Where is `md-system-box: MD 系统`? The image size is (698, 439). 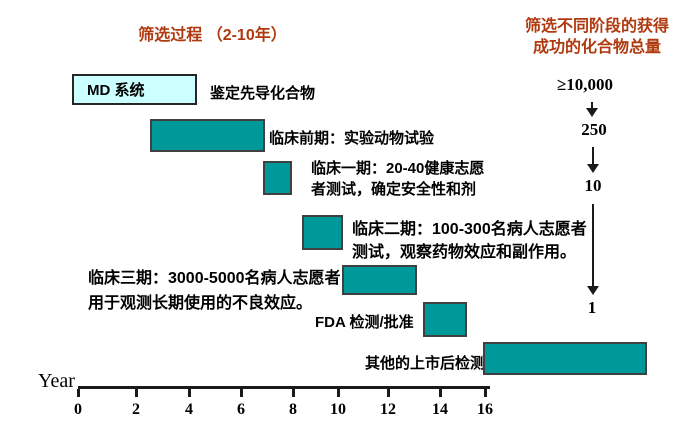
md-system-box: MD 系统 is located at coordinates (134, 89).